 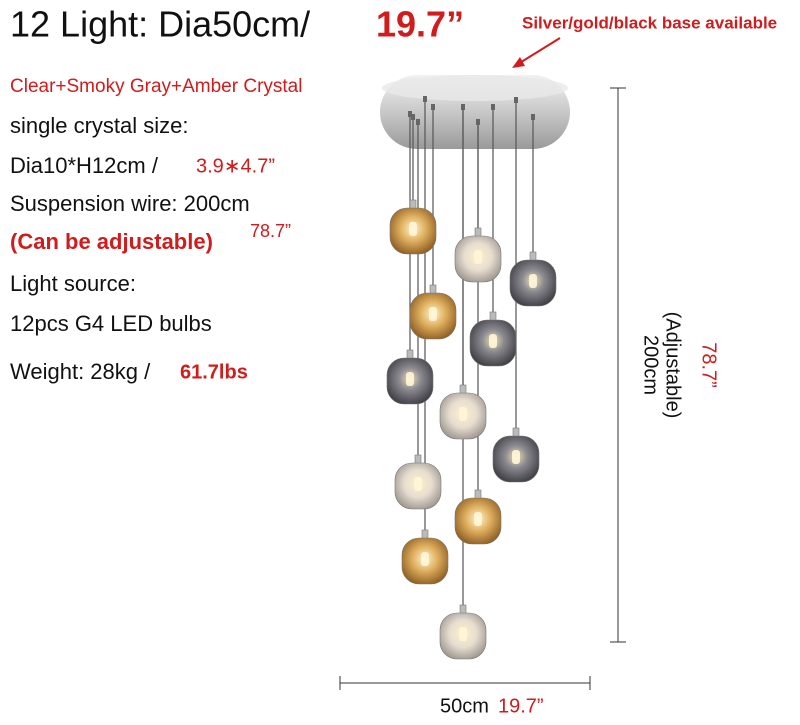 What do you see at coordinates (673, 365) in the screenshot?
I see `height-note: (Adjustable)` at bounding box center [673, 365].